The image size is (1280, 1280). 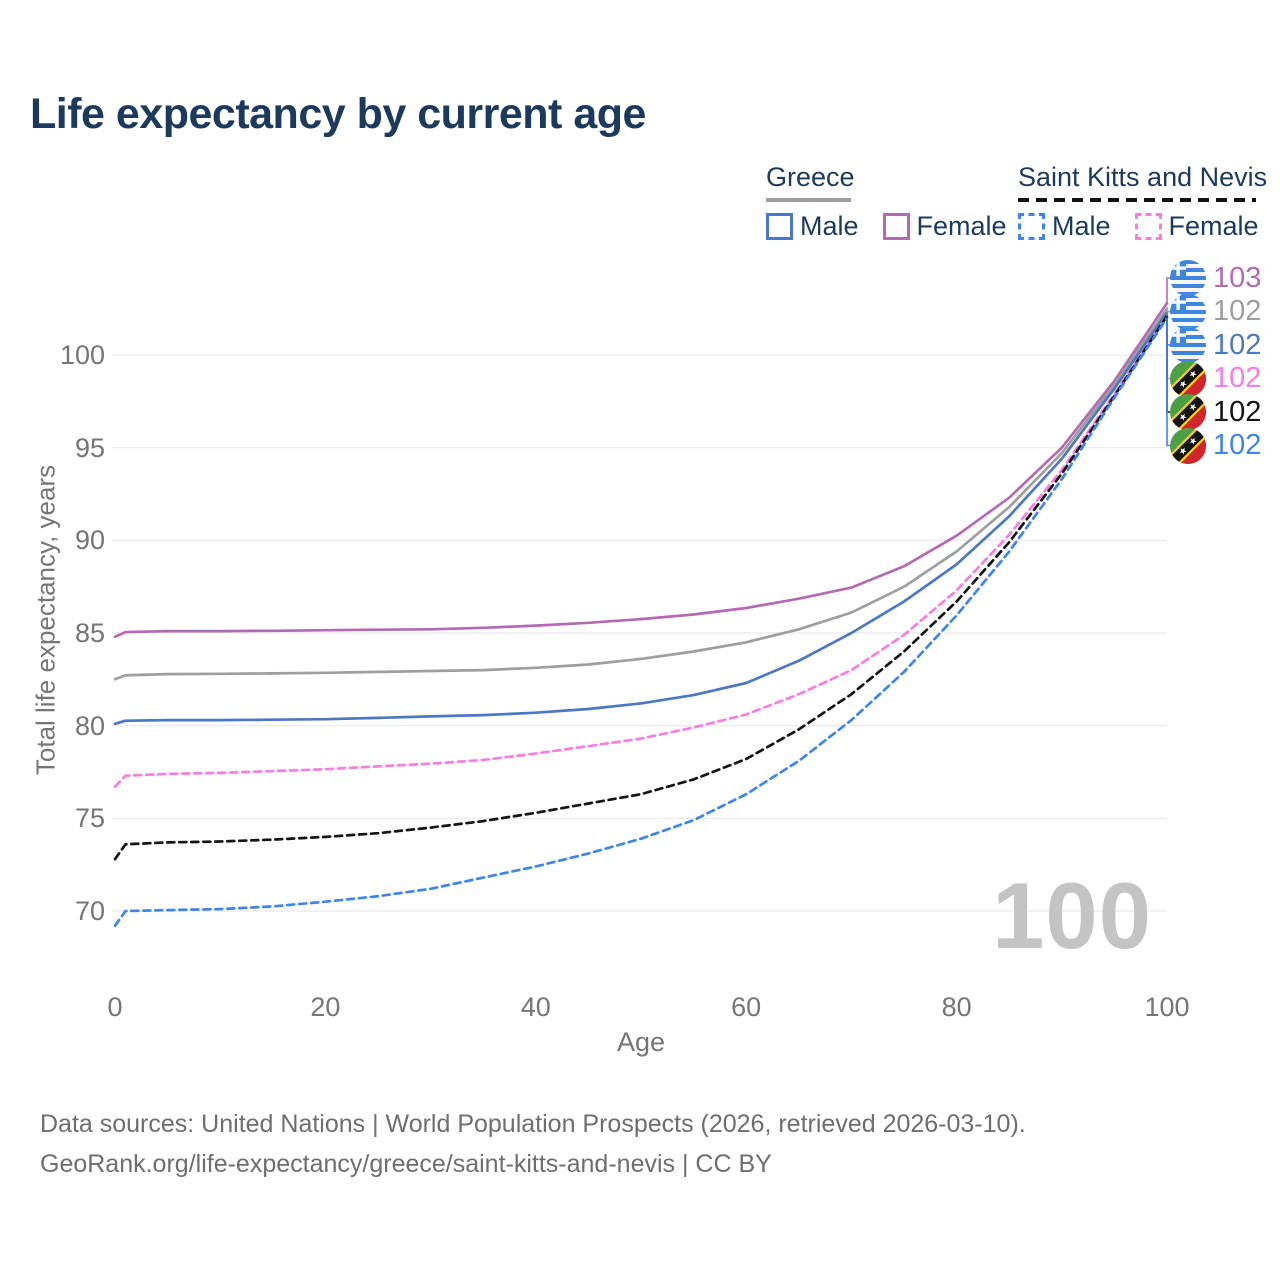 I want to click on legend-item-skn-female: Female, so click(x=1196, y=226).